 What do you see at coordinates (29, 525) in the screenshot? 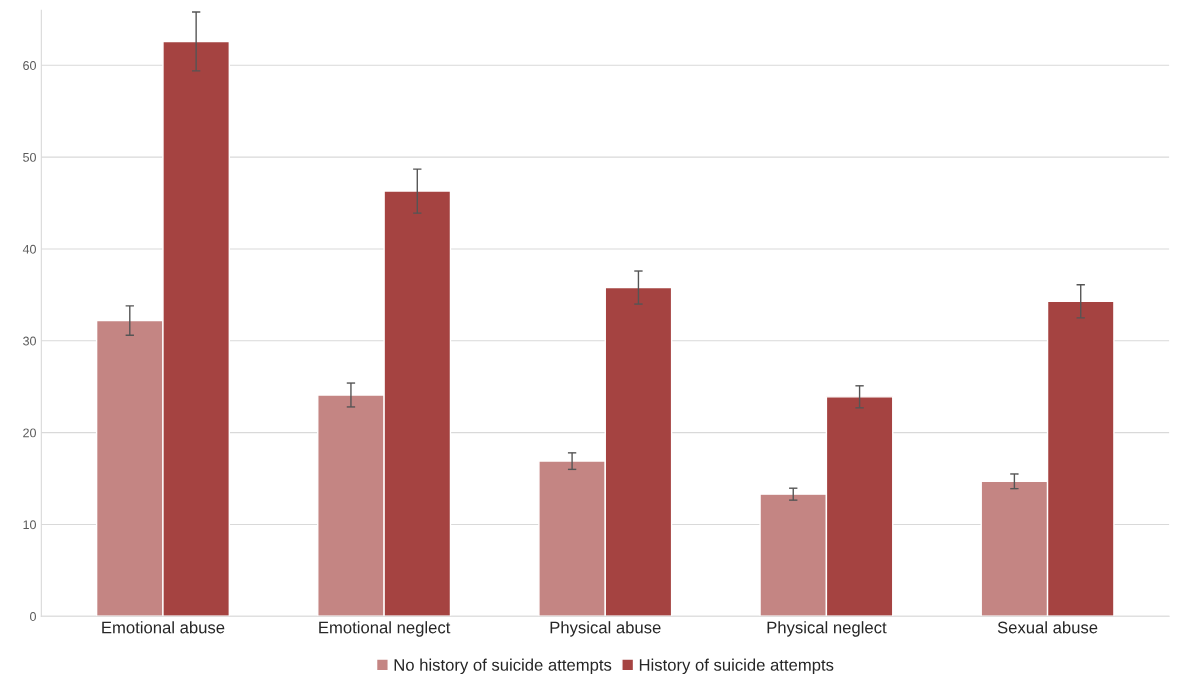
I see `y-tick-label: 10` at bounding box center [29, 525].